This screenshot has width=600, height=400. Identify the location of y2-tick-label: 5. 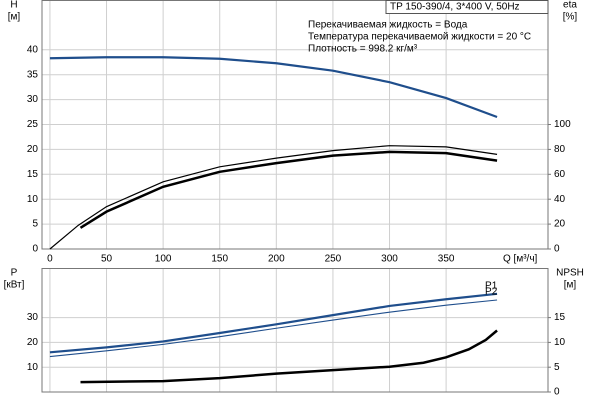
(557, 367).